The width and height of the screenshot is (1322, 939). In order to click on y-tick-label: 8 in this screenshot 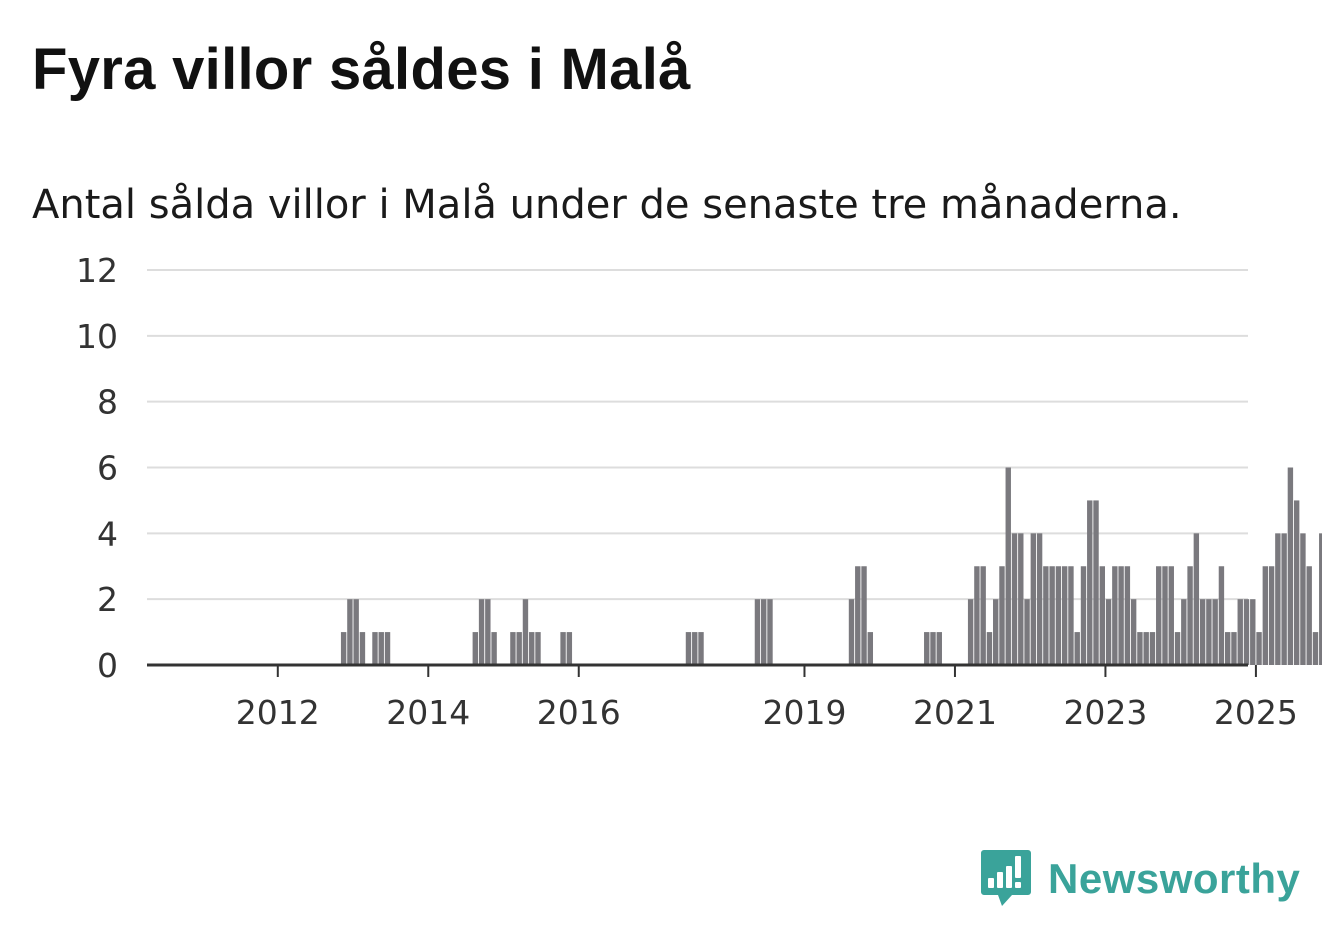, I will do `click(107, 402)`.